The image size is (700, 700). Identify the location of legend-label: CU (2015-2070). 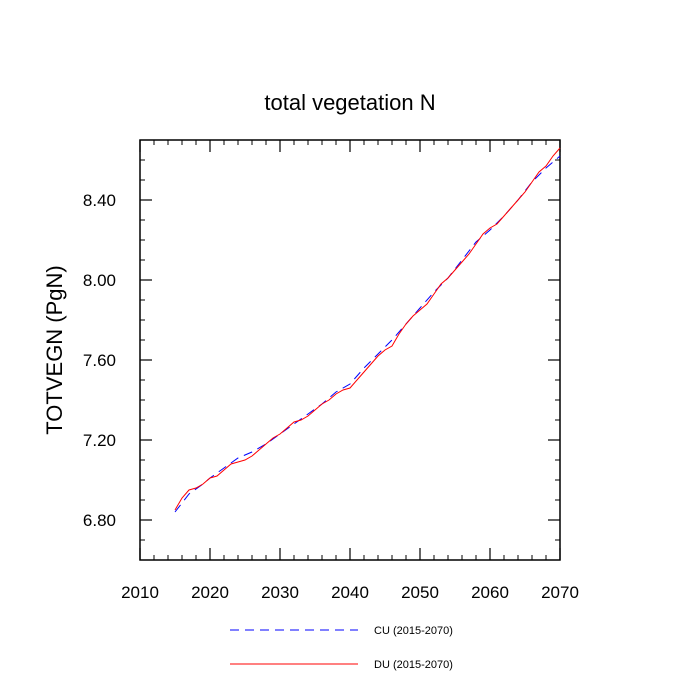
(413, 631).